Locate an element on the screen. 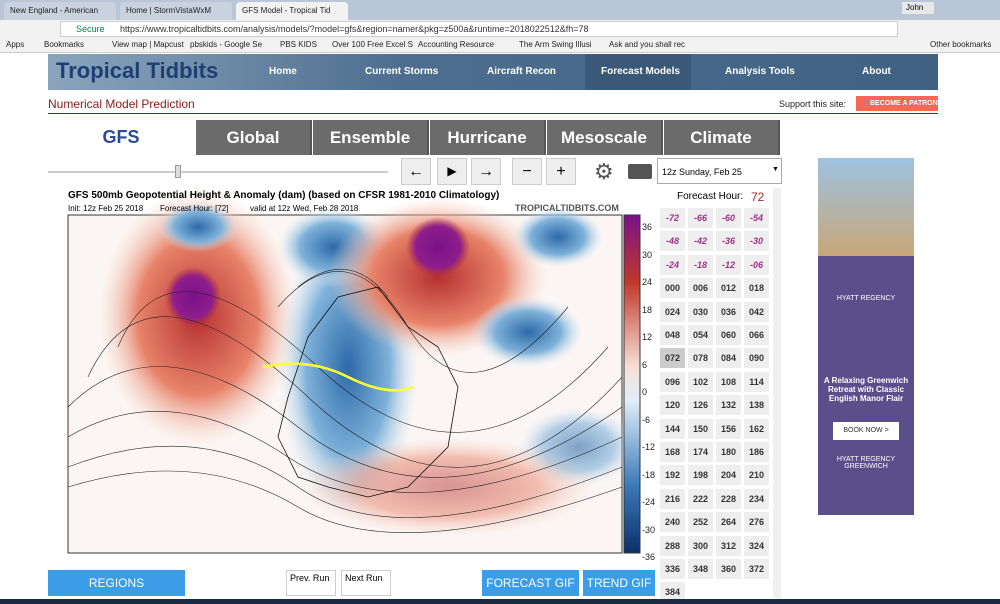 The image size is (1000, 604). hour-button: 102 is located at coordinates (700, 381).